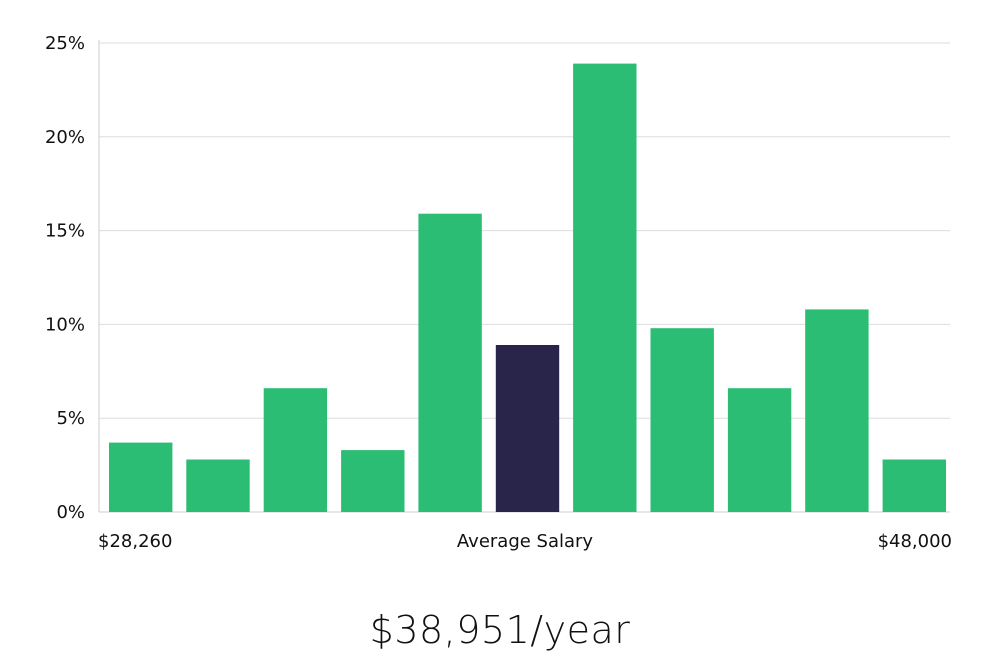 Image resolution: width=1000 pixels, height=660 pixels. Describe the element at coordinates (500, 630) in the screenshot. I see `average-salary-value: $38,951/year` at that location.